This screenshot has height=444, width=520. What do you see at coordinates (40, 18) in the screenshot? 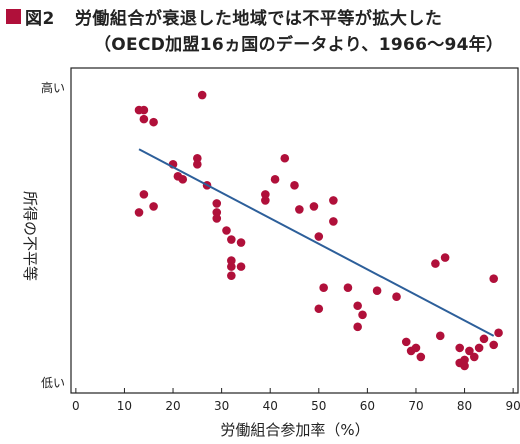
I see `figure-label: 図2` at bounding box center [40, 18].